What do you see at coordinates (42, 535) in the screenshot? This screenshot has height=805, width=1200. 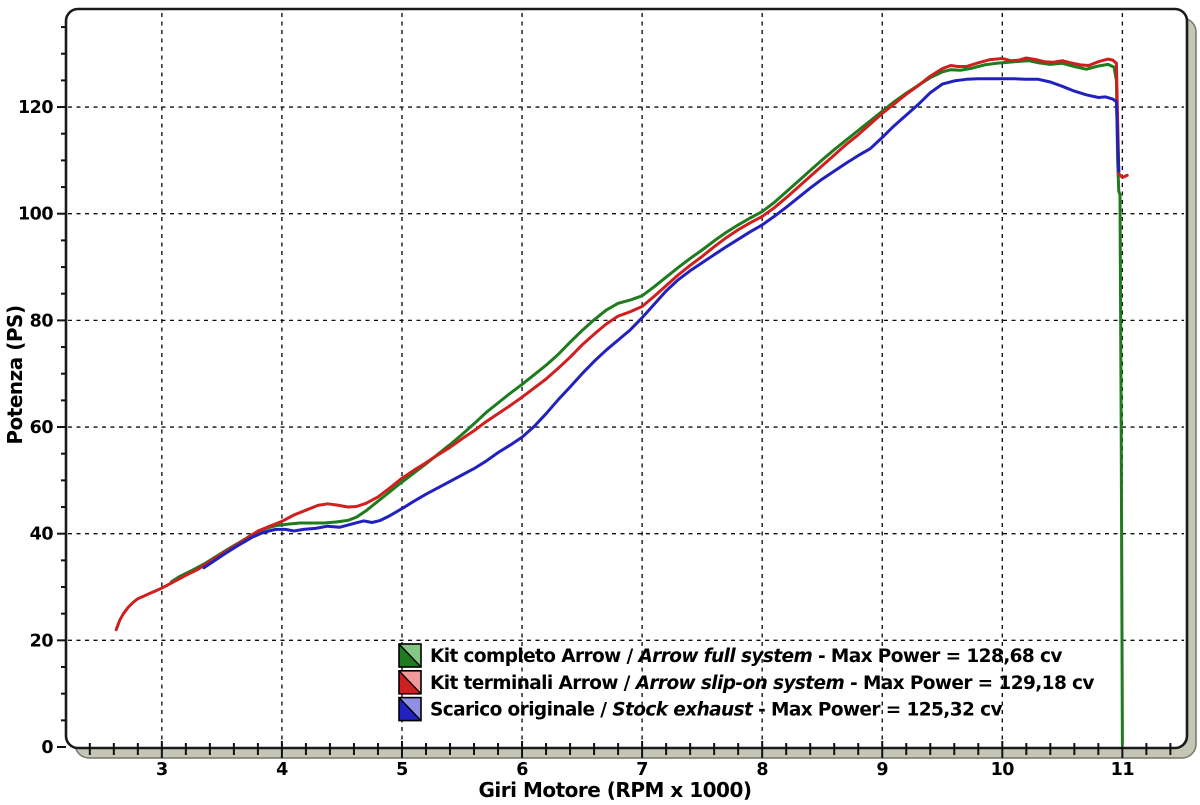 I see `y-tick-label: 40` at bounding box center [42, 535].